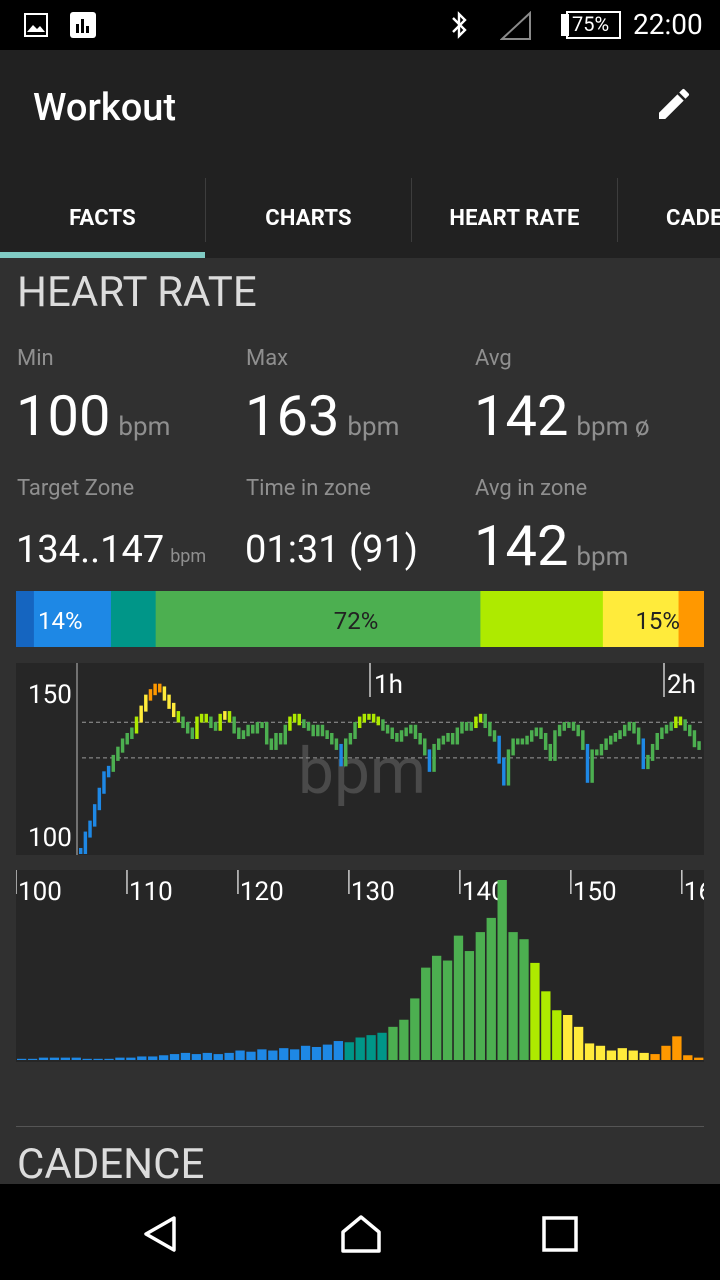  What do you see at coordinates (356, 621) in the screenshot?
I see `zone-label-target: 72%` at bounding box center [356, 621].